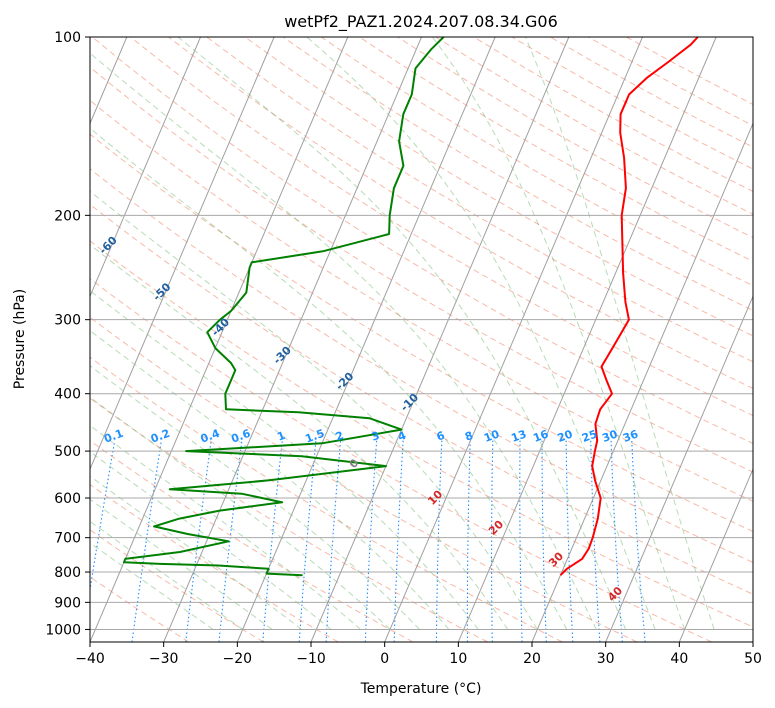 This screenshot has width=775, height=708. What do you see at coordinates (67, 38) in the screenshot?
I see `y-tick-label: 100` at bounding box center [67, 38].